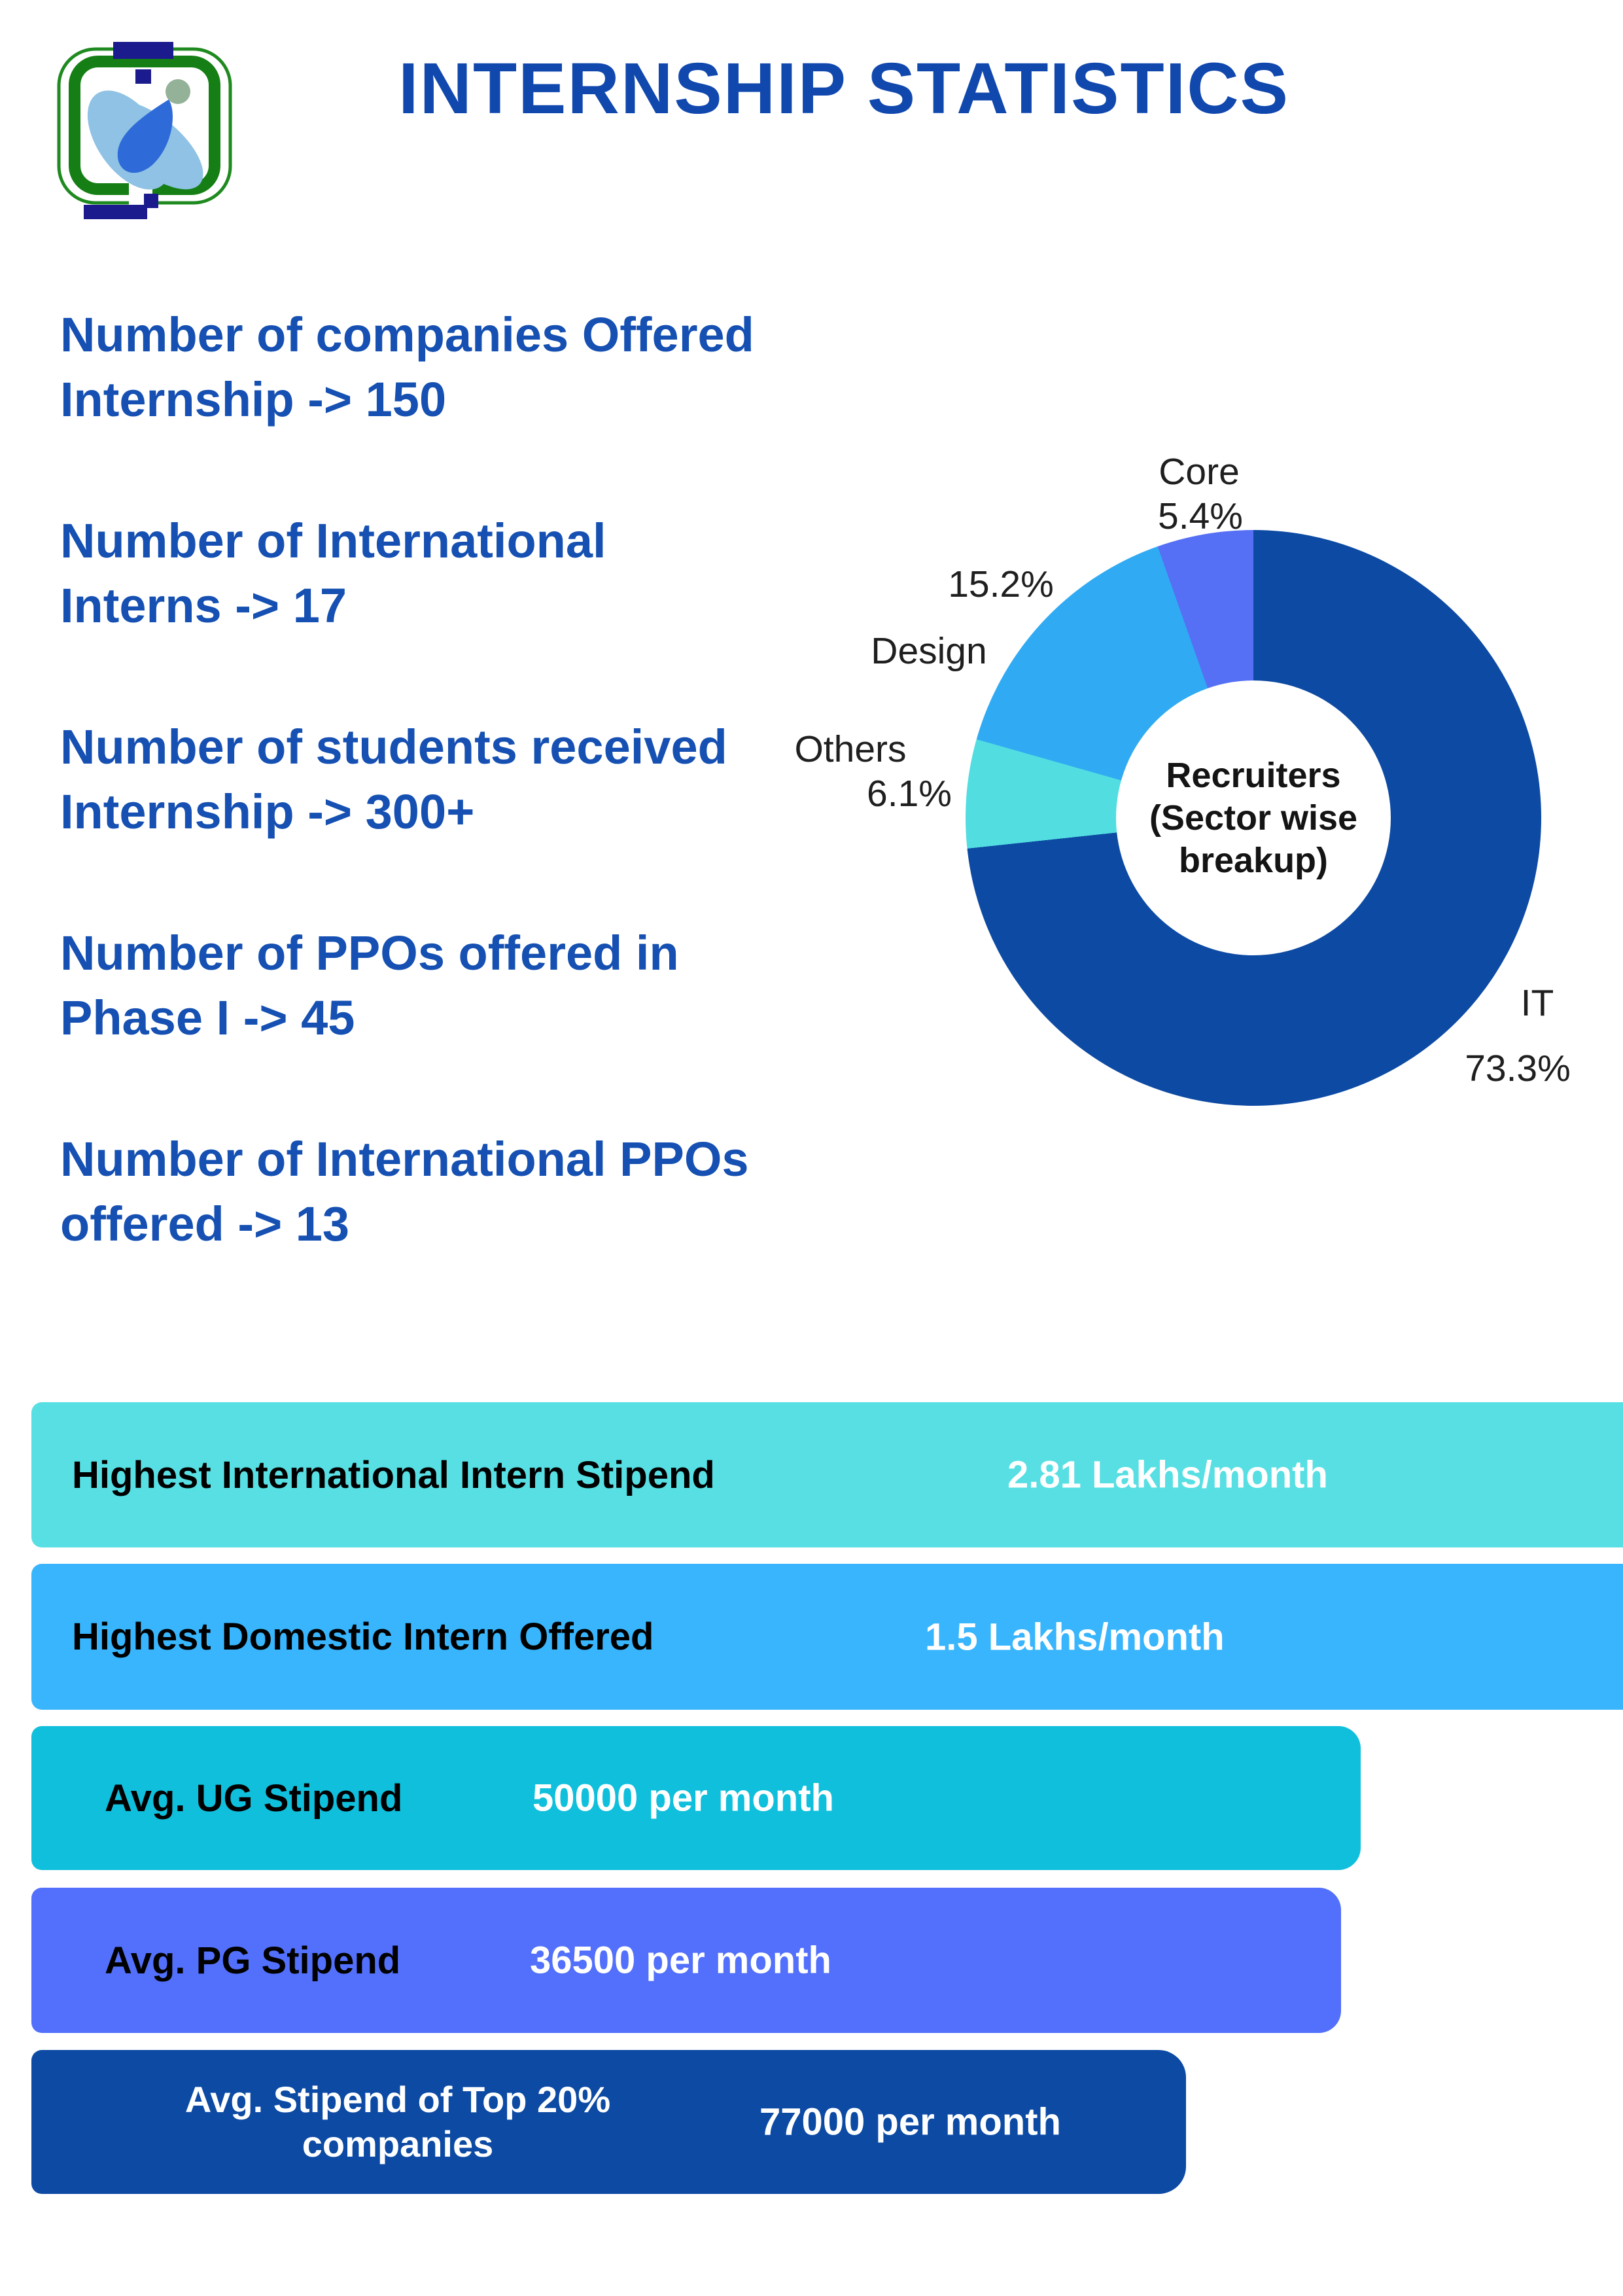 The image size is (1623, 2296). I want to click on donut-chart: Recruiters (Sector wise breakup), so click(1253, 818).